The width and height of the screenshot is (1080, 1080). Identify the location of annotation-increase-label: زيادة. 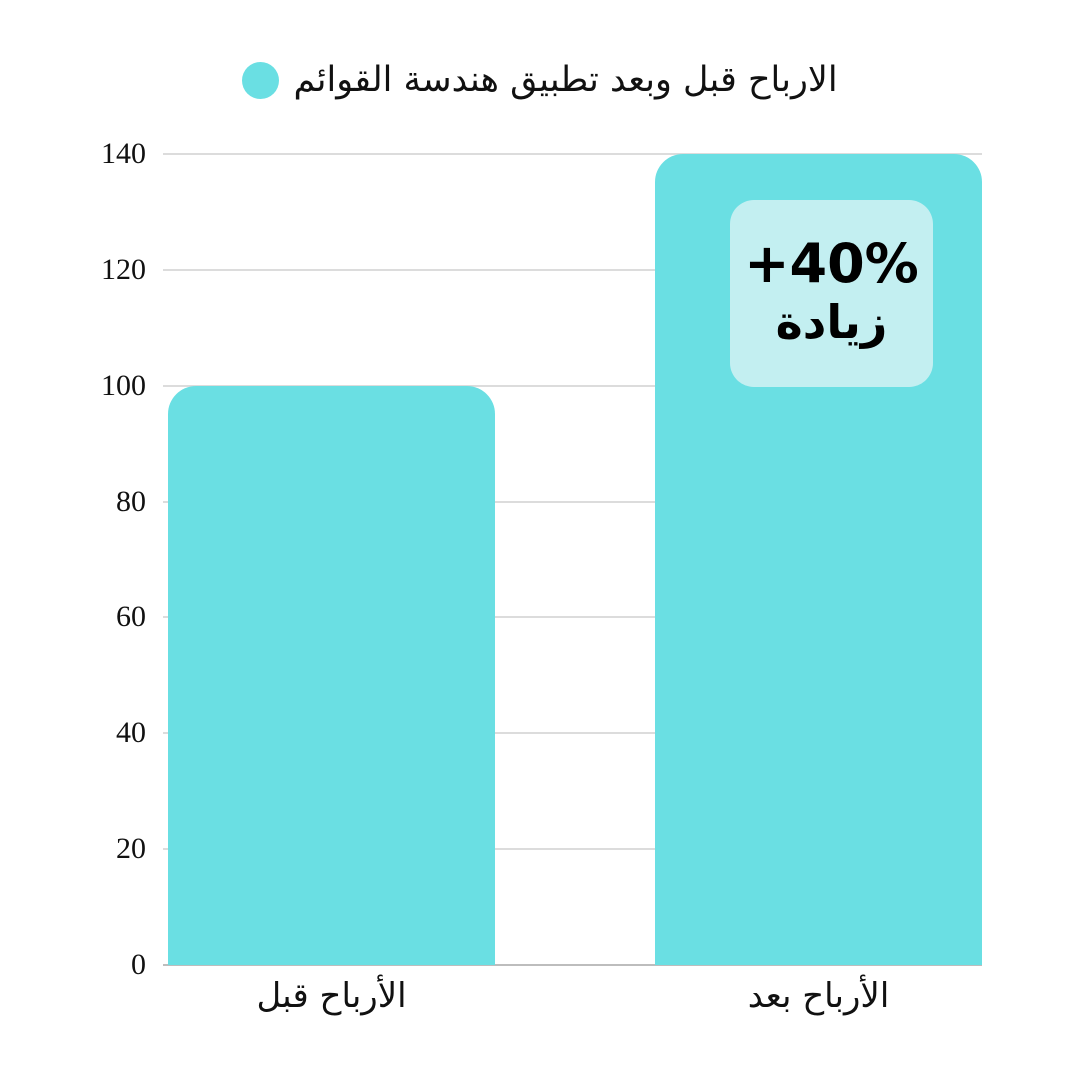
(831, 322).